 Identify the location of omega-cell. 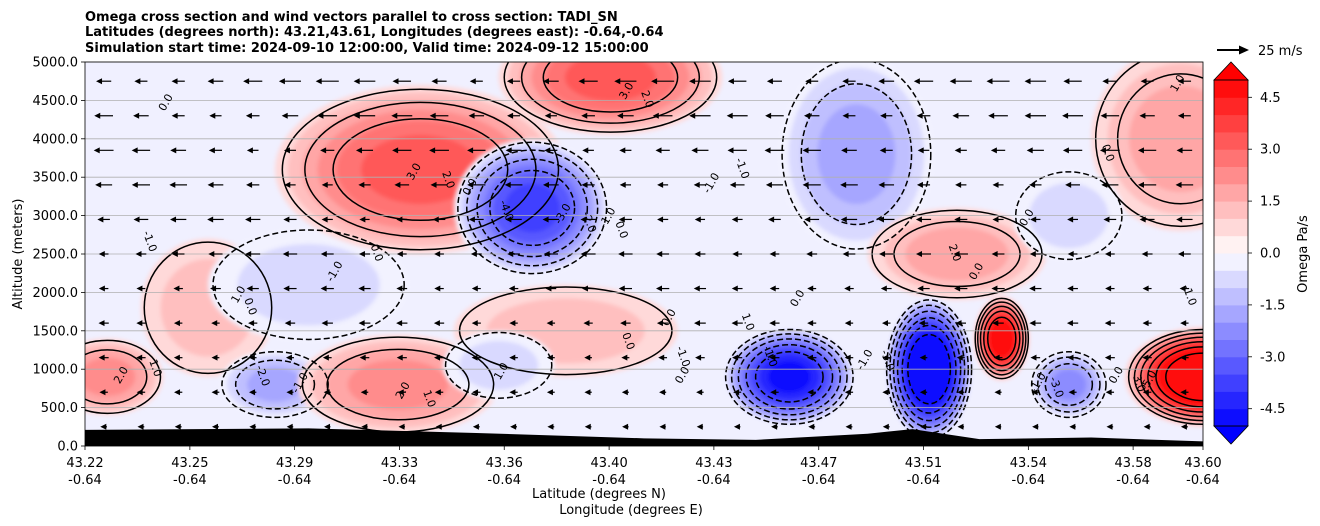
(1001, 338).